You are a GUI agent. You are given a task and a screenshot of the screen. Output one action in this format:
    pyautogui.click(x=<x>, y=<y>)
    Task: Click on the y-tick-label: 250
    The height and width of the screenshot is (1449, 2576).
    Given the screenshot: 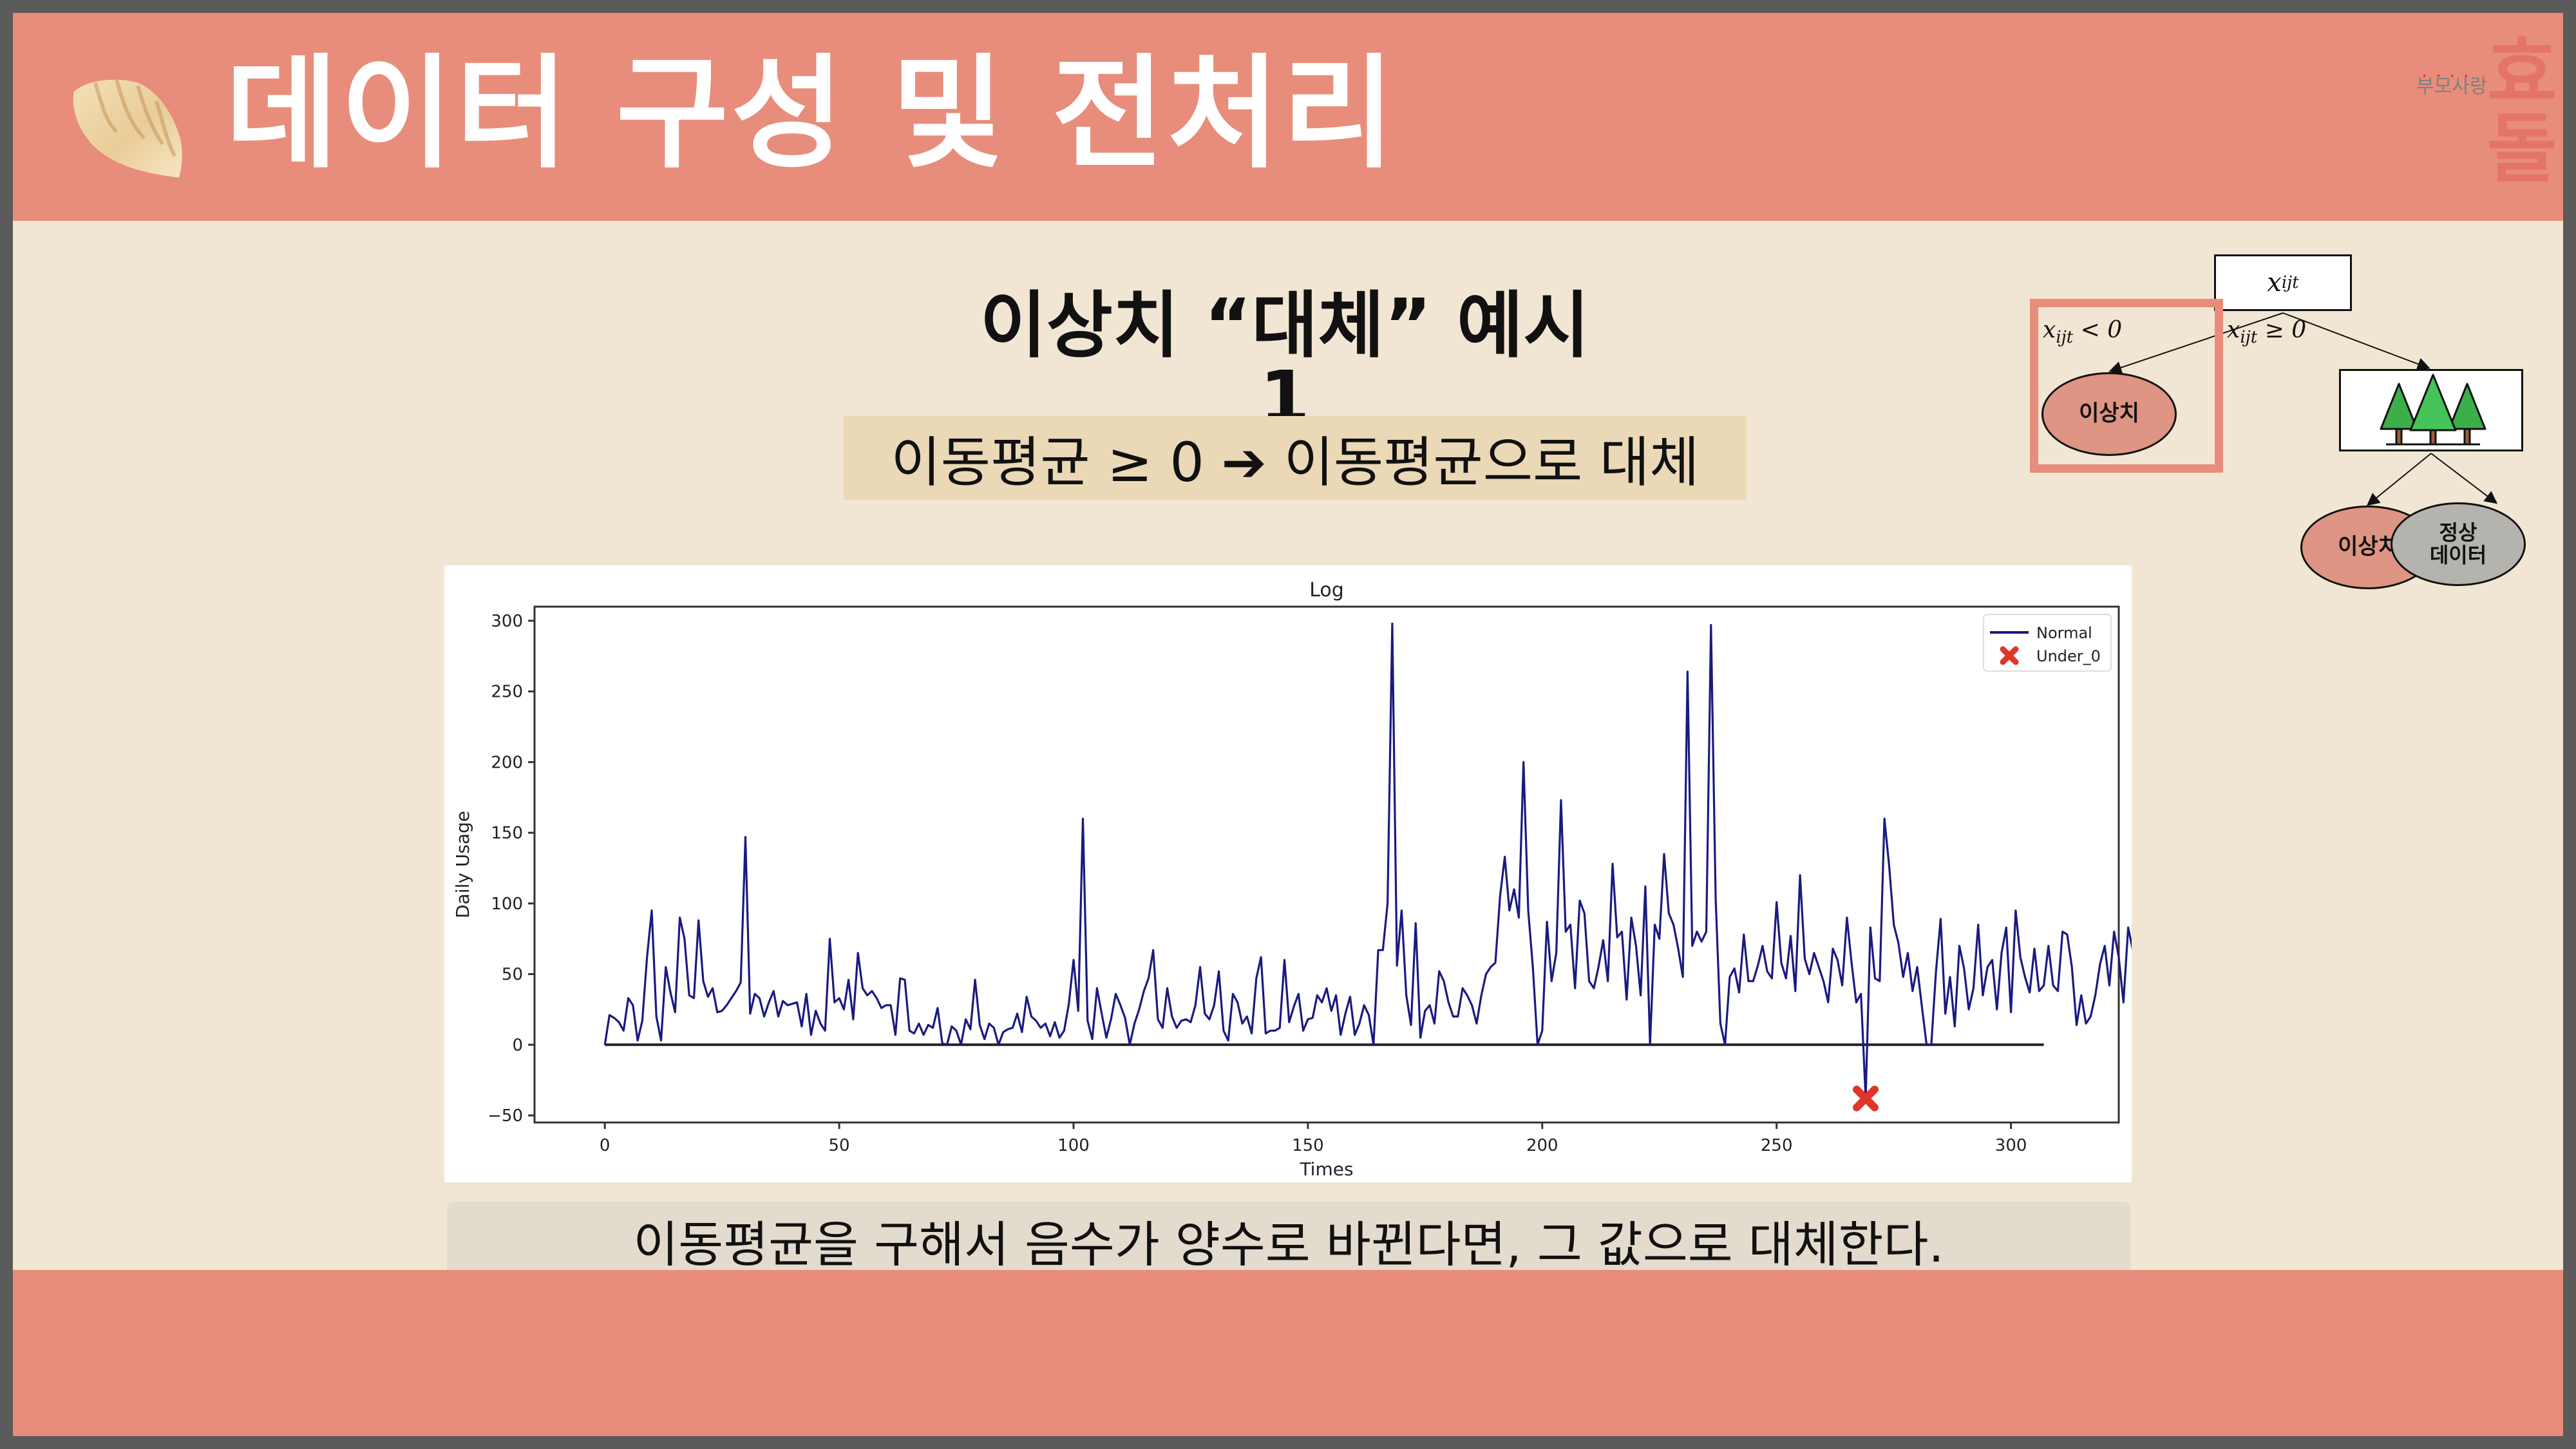 What is the action you would take?
    pyautogui.click(x=507, y=692)
    